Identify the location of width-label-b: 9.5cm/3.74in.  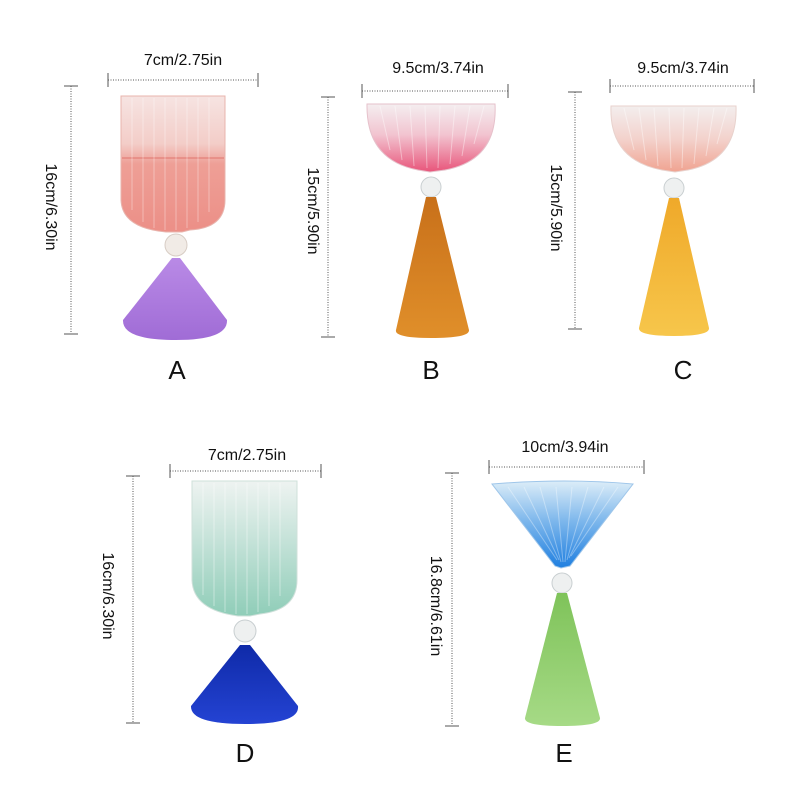
(438, 68).